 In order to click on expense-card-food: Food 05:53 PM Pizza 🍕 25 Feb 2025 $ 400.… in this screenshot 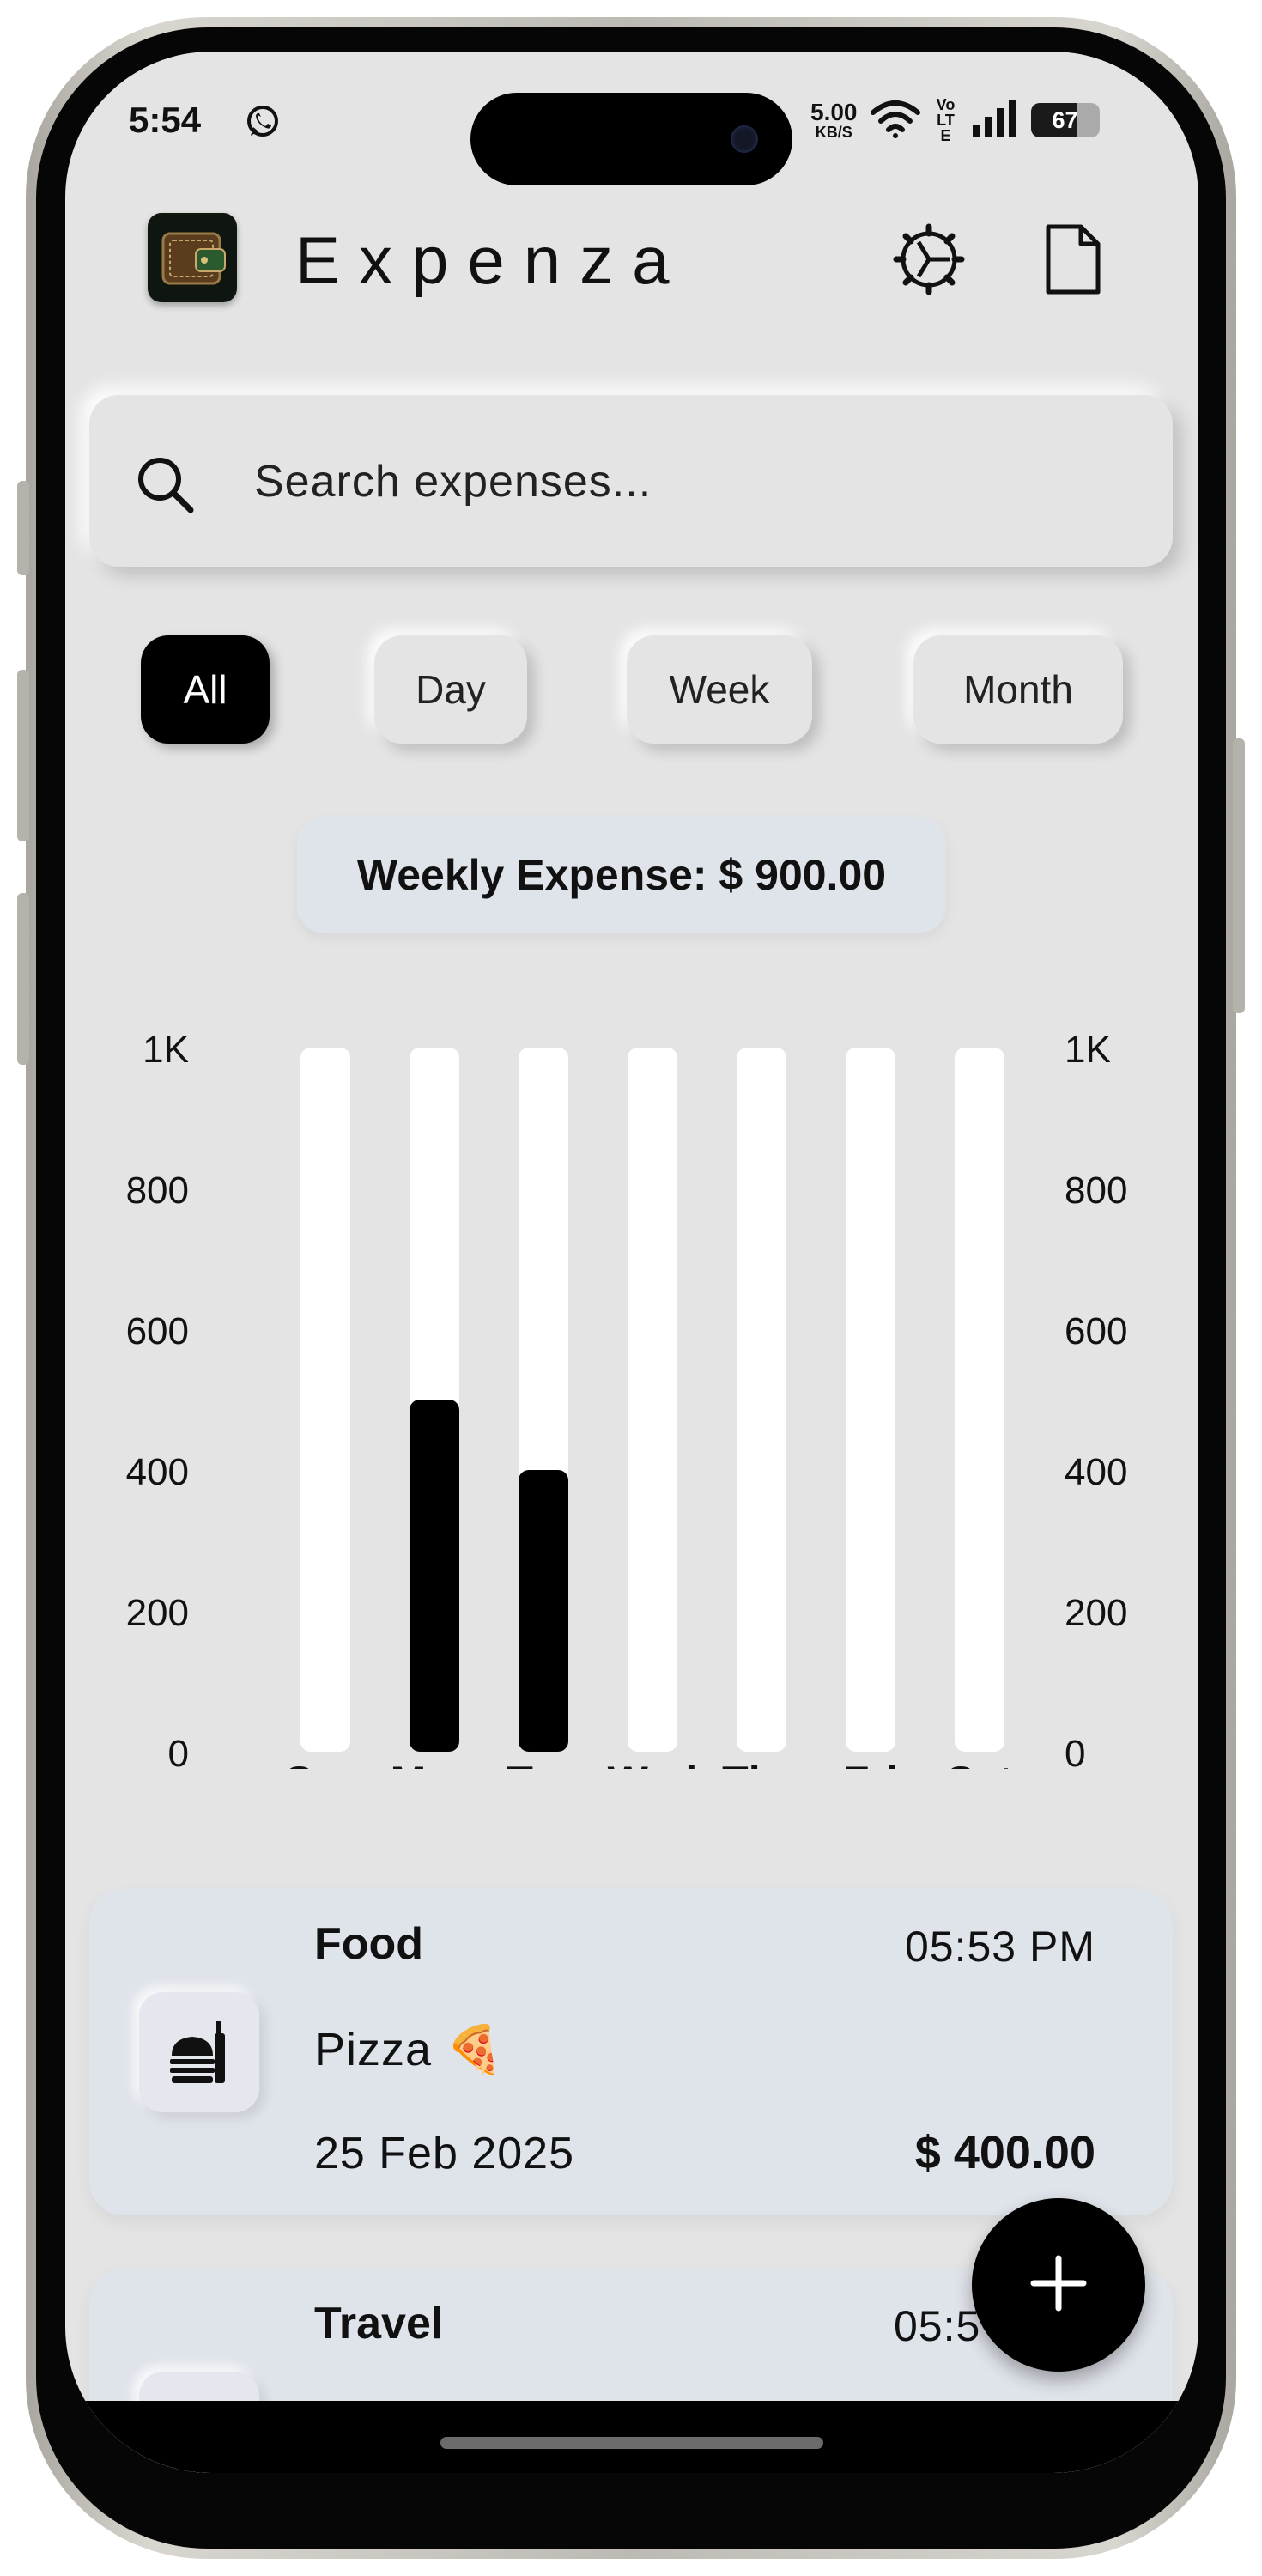, I will do `click(631, 2052)`.